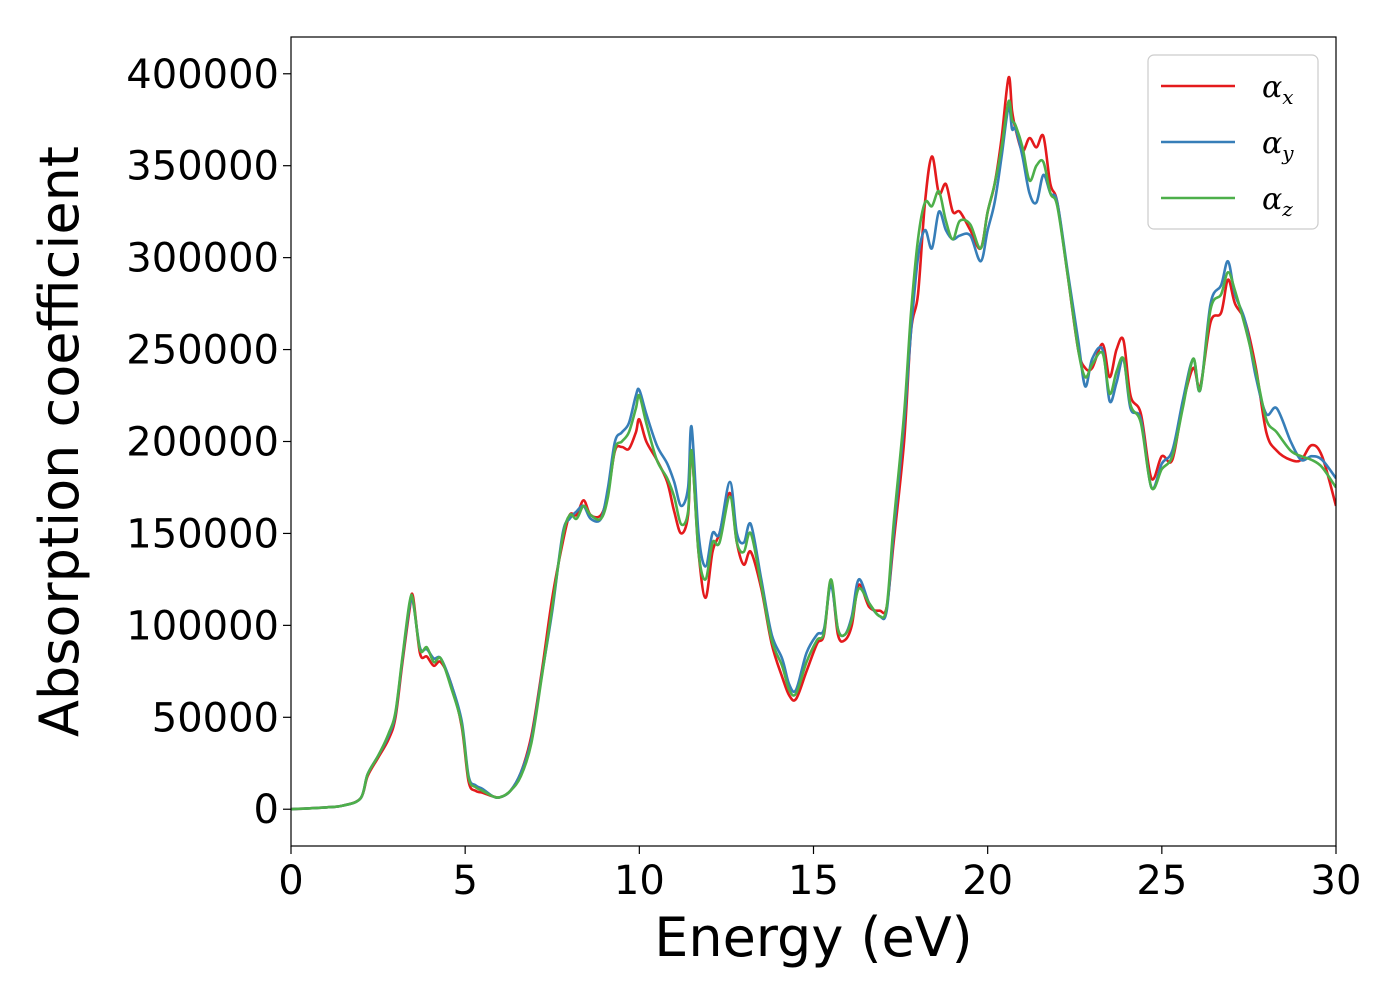 The image size is (1400, 1000). What do you see at coordinates (290, 881) in the screenshot?
I see `x-tick-label: 0` at bounding box center [290, 881].